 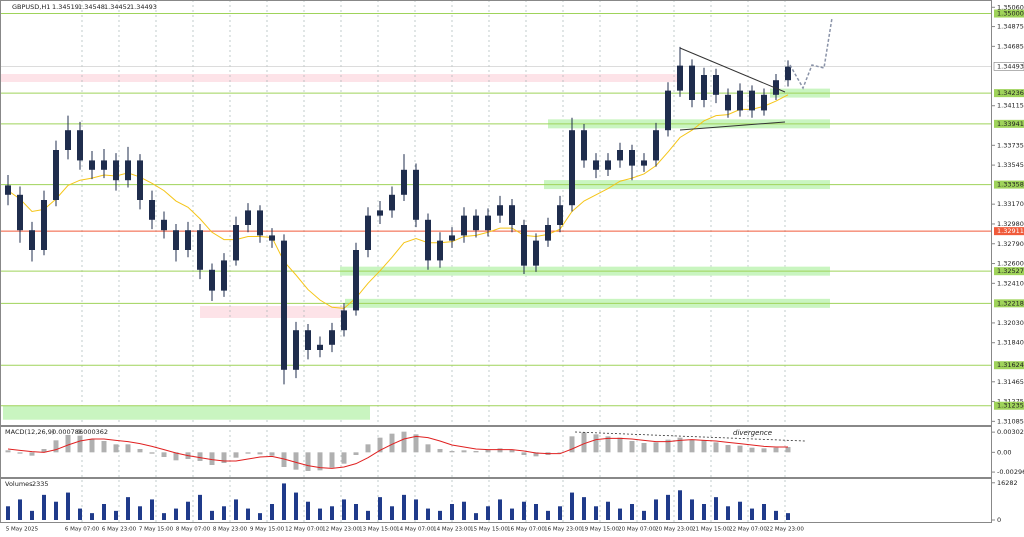 I want to click on x-tick-label: 12 May 07:00, so click(x=304, y=530).